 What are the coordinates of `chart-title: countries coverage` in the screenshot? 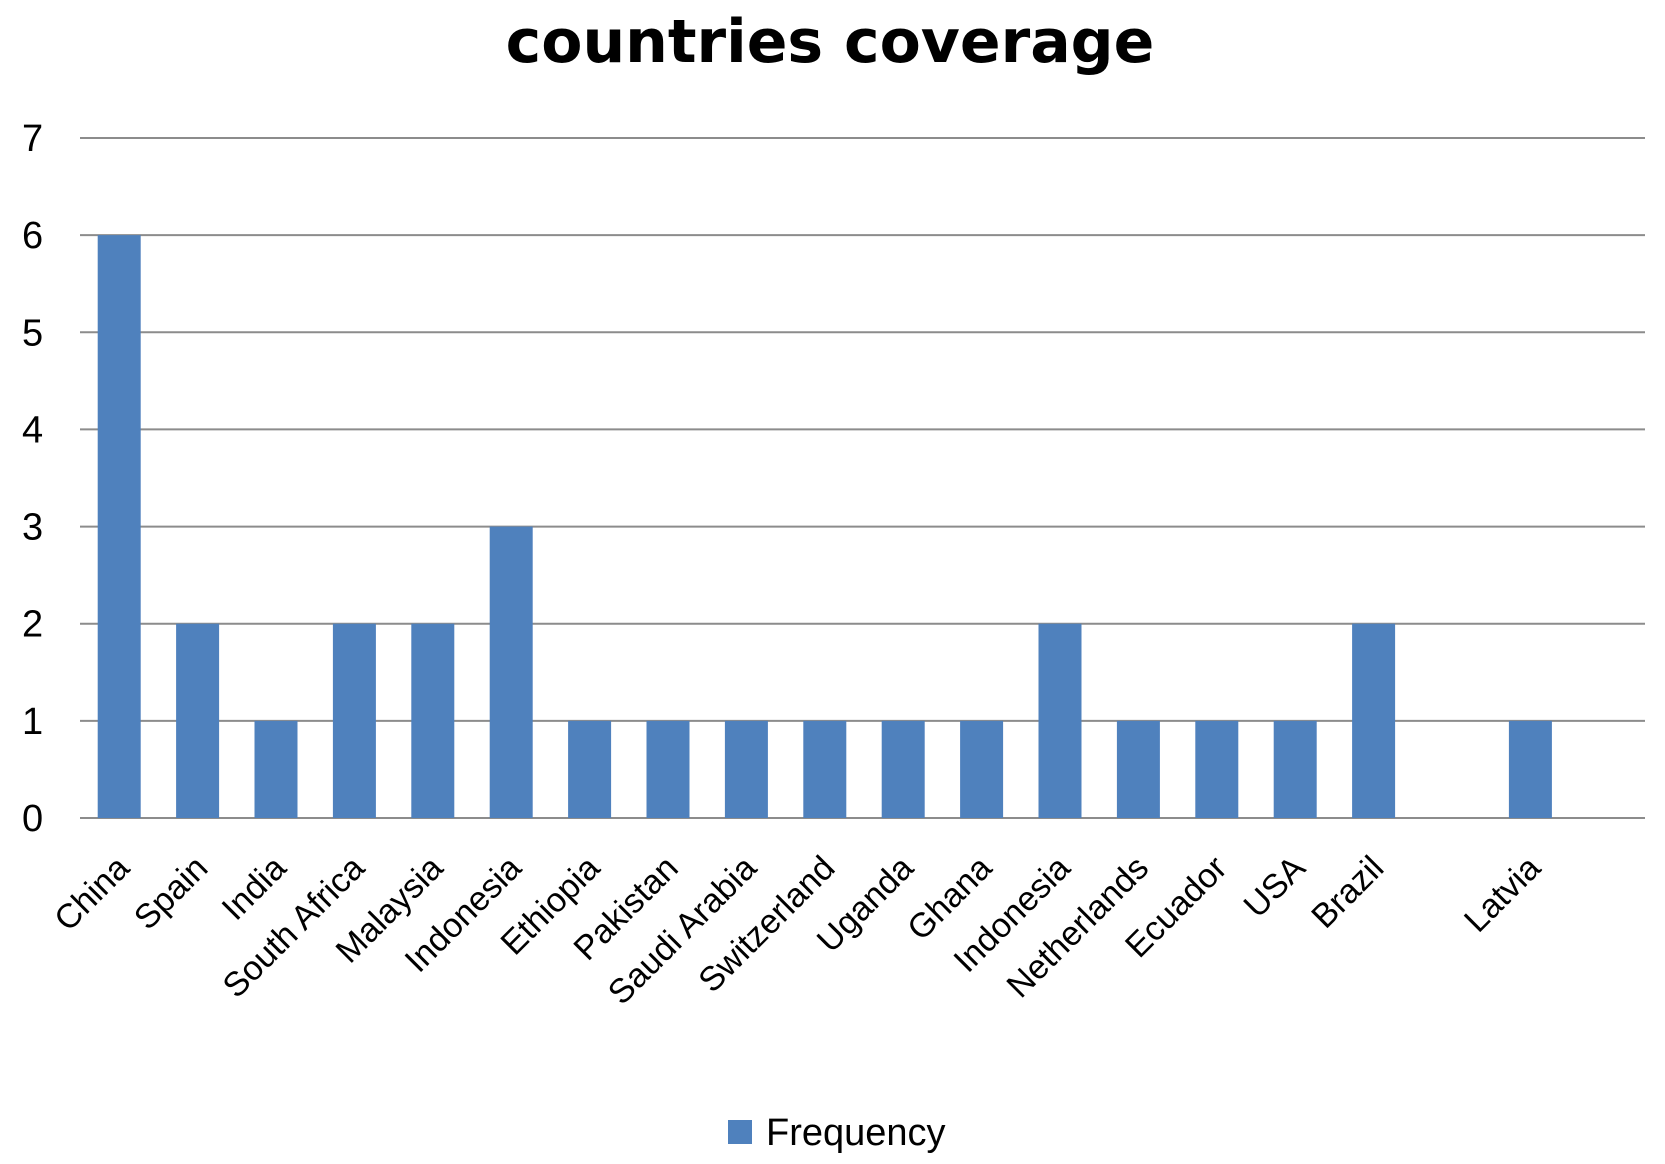 It's located at (830, 42).